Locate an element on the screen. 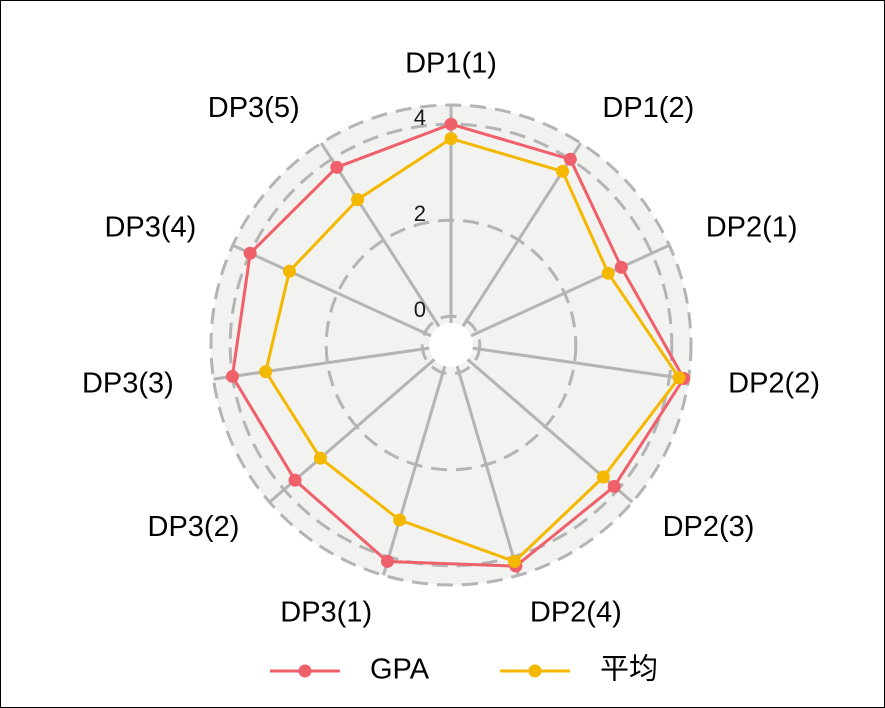 The width and height of the screenshot is (885, 708). series-2-point-DP1(1) is located at coordinates (451, 139).